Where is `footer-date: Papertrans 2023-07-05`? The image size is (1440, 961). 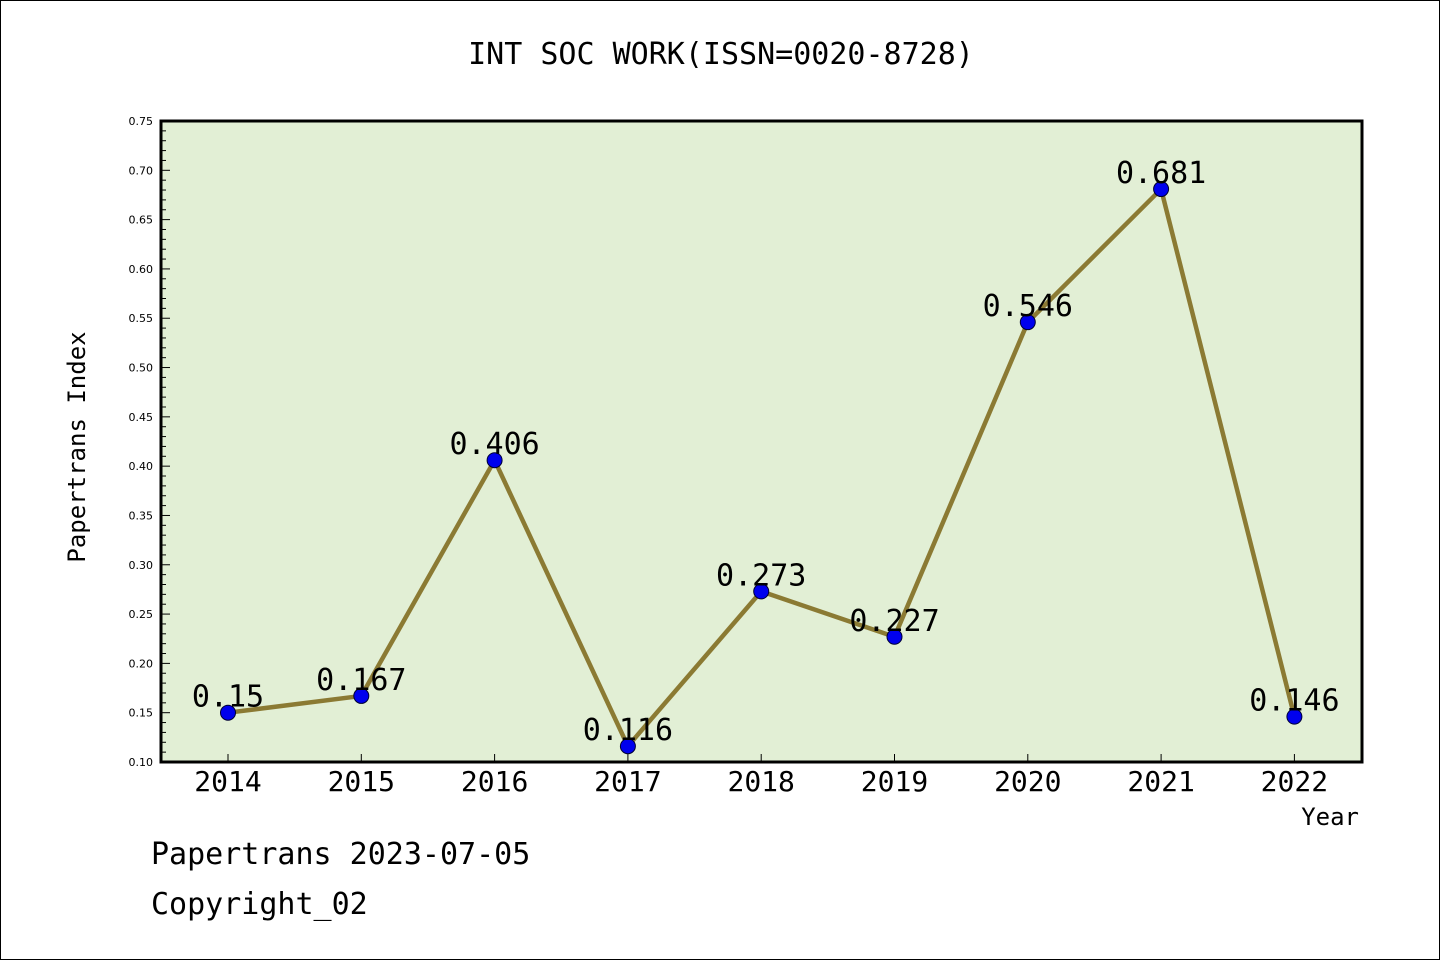 footer-date: Papertrans 2023-07-05 is located at coordinates (341, 854).